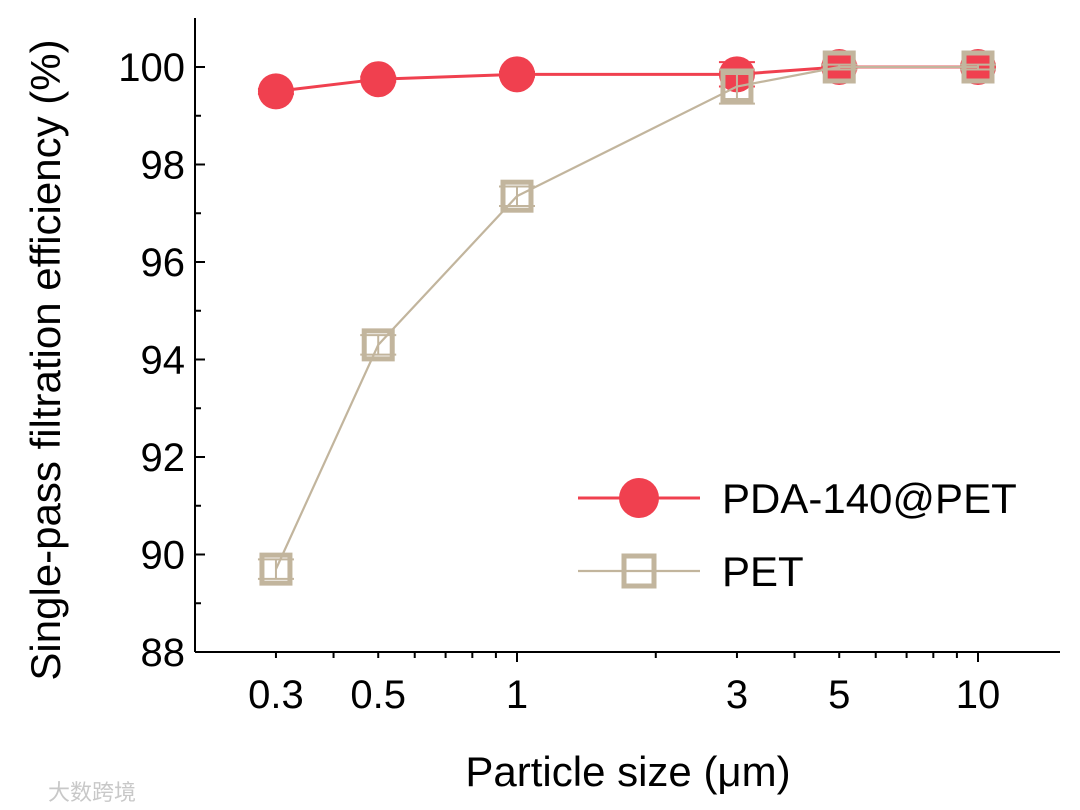  I want to click on x-tick-label: 10, so click(978, 695).